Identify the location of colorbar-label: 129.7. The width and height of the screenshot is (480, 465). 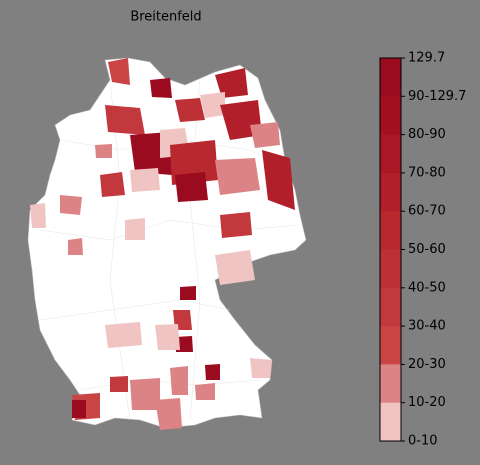
(426, 58).